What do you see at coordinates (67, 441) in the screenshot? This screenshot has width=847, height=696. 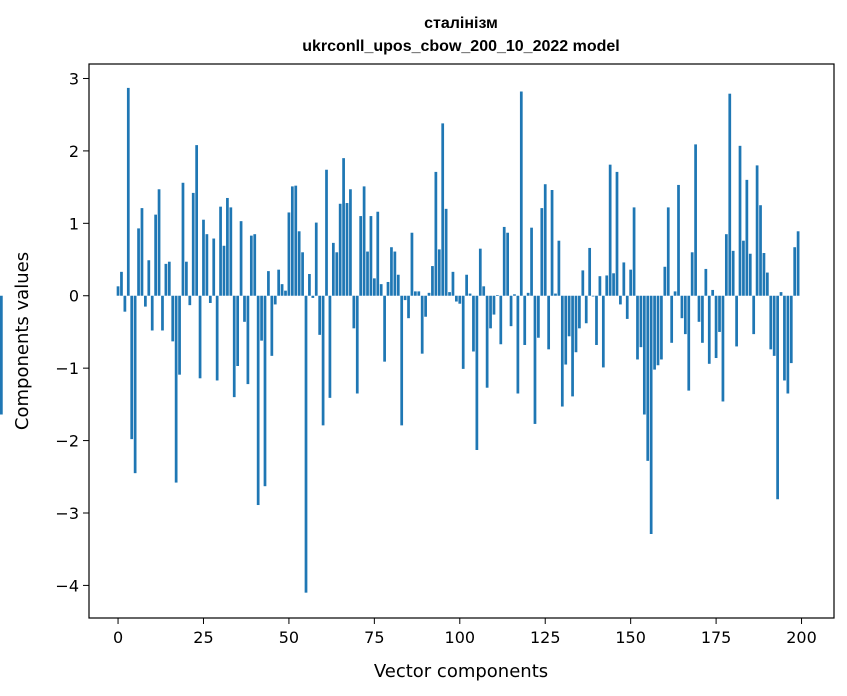 I see `y-tick-label: −2` at bounding box center [67, 441].